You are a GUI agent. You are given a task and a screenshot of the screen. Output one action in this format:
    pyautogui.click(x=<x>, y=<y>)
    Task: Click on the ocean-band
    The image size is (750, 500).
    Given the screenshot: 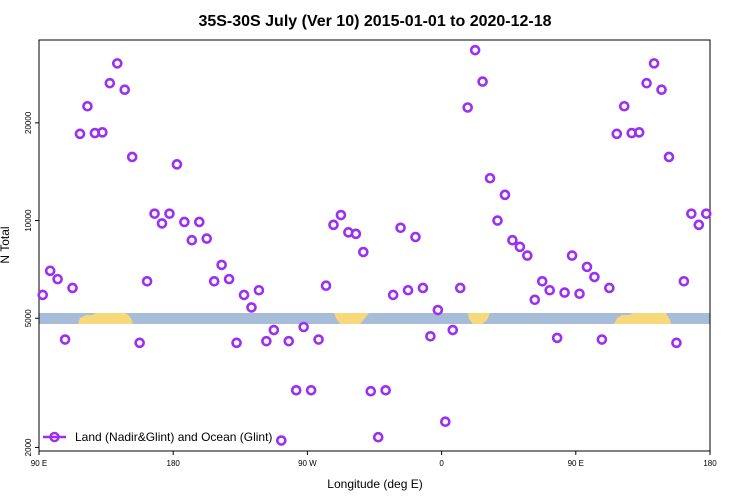 What is the action you would take?
    pyautogui.click(x=374, y=318)
    